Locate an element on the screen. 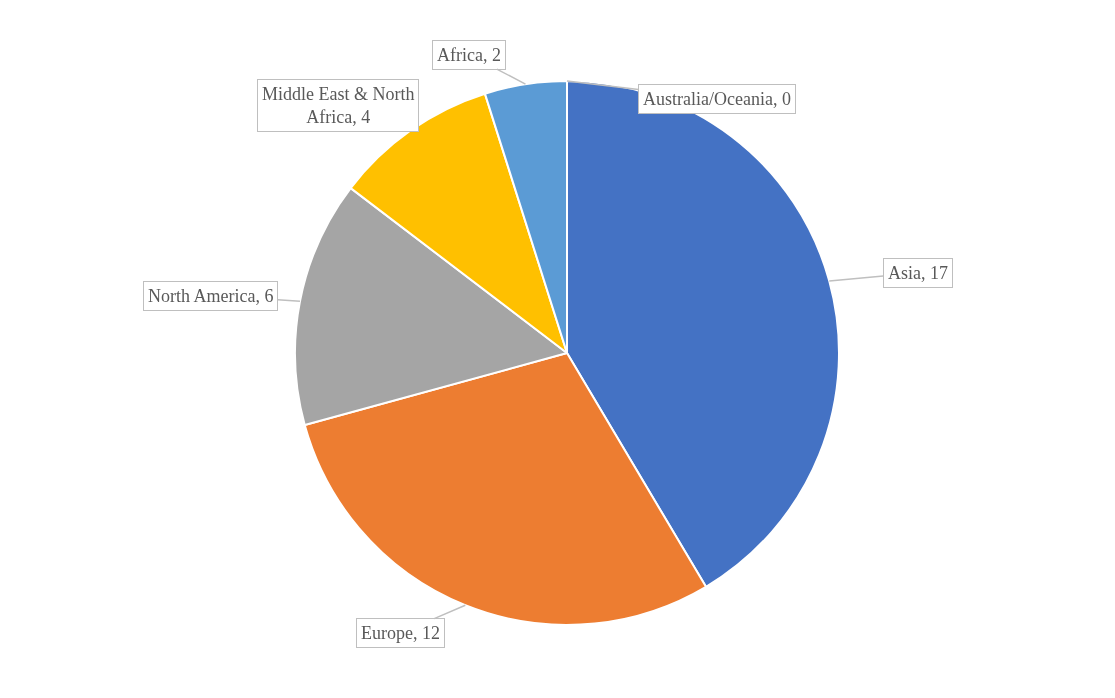 This screenshot has height=698, width=1115. category-label: Australia/Oceania, 0 is located at coordinates (717, 99).